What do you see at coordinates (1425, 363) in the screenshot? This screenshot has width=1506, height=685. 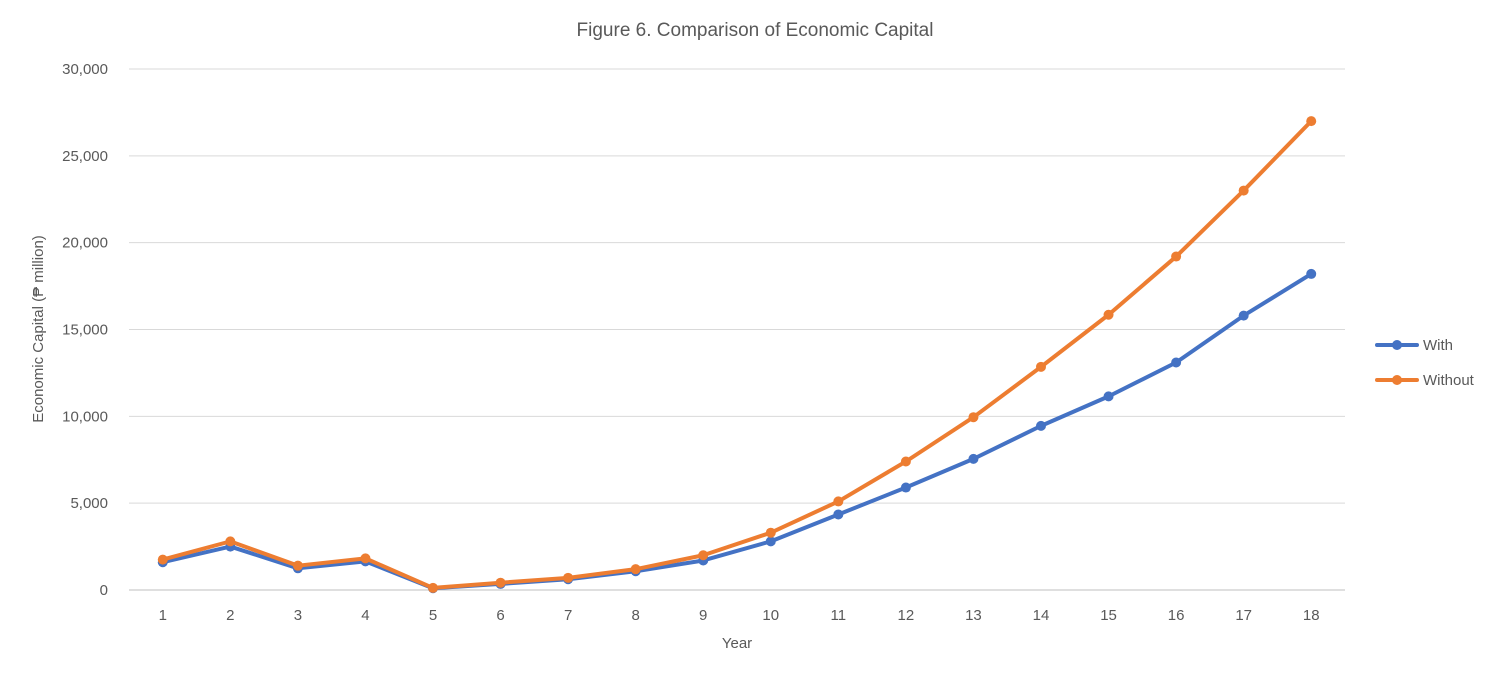 I see `legend: With Without` at bounding box center [1425, 363].